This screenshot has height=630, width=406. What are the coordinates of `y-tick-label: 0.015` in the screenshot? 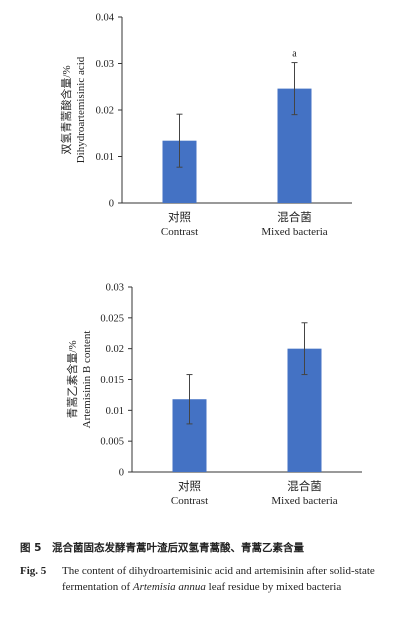 It's located at (112, 380).